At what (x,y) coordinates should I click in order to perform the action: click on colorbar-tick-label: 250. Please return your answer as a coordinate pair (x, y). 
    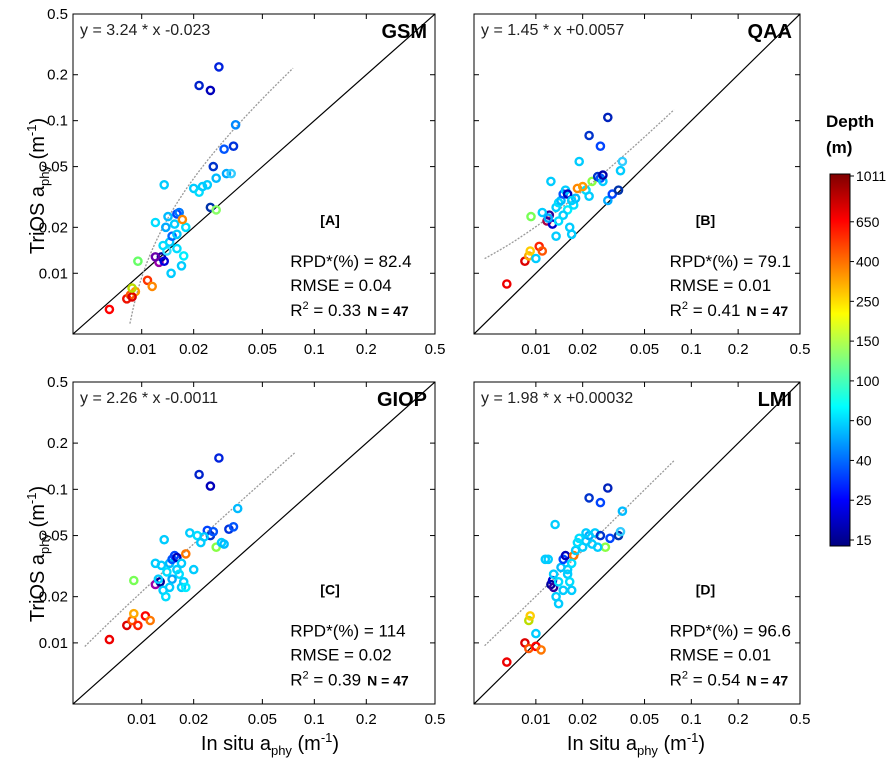
    Looking at the image, I should click on (868, 301).